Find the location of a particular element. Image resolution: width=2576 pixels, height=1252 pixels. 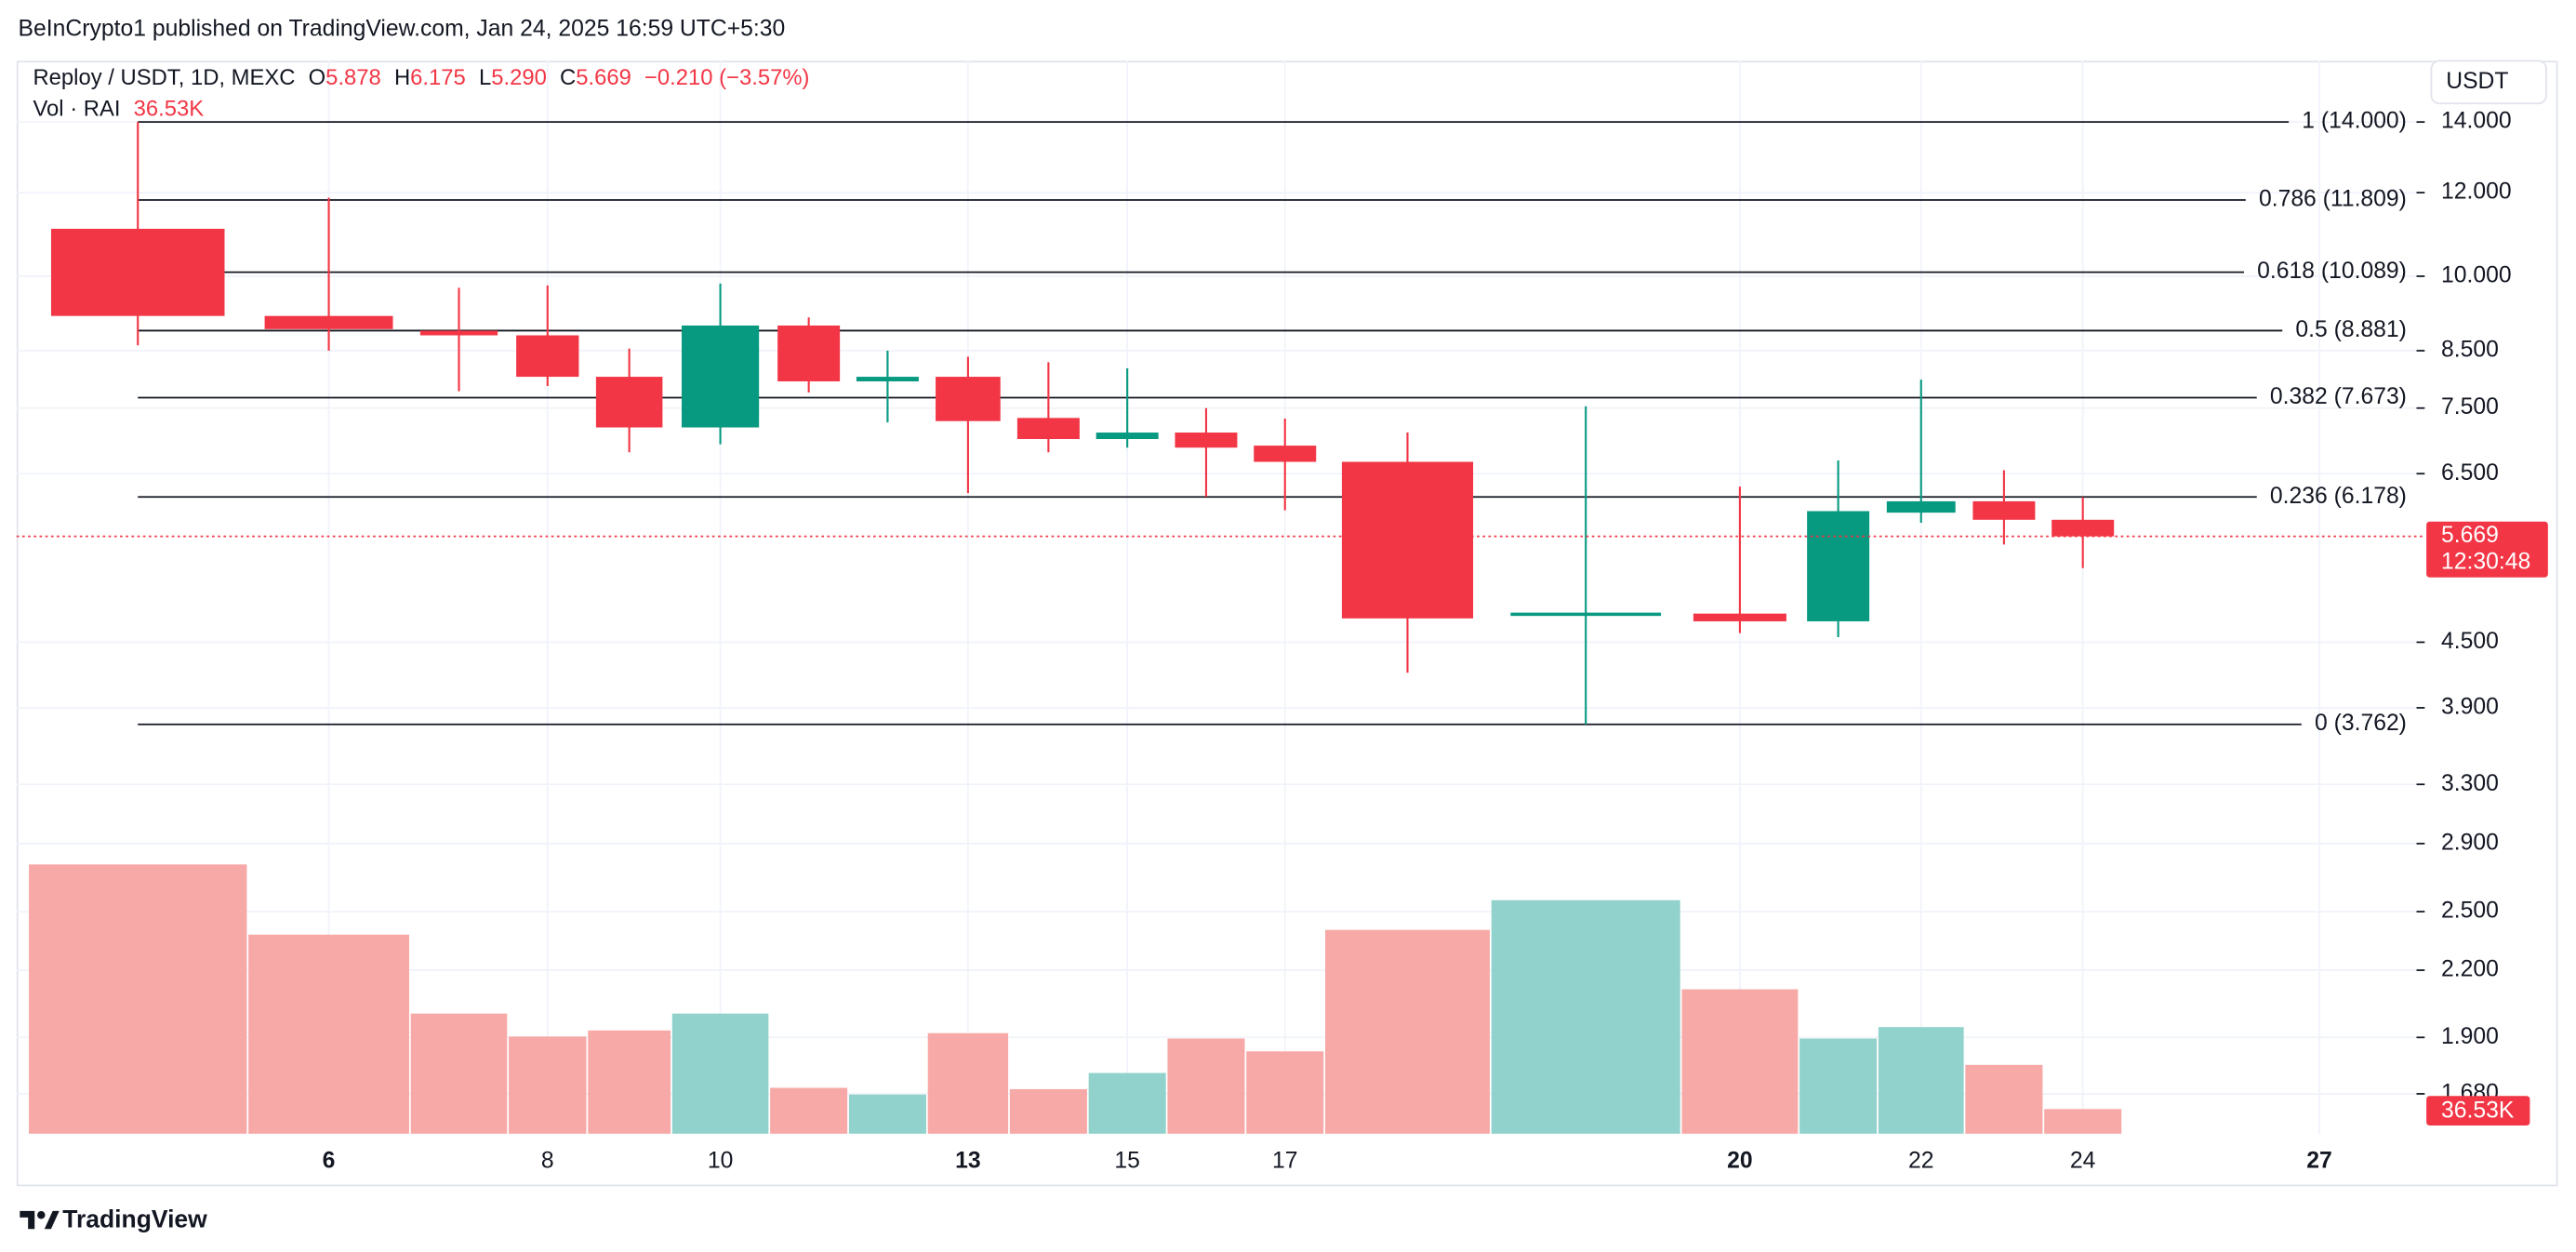

legend-key: O is located at coordinates (317, 77).